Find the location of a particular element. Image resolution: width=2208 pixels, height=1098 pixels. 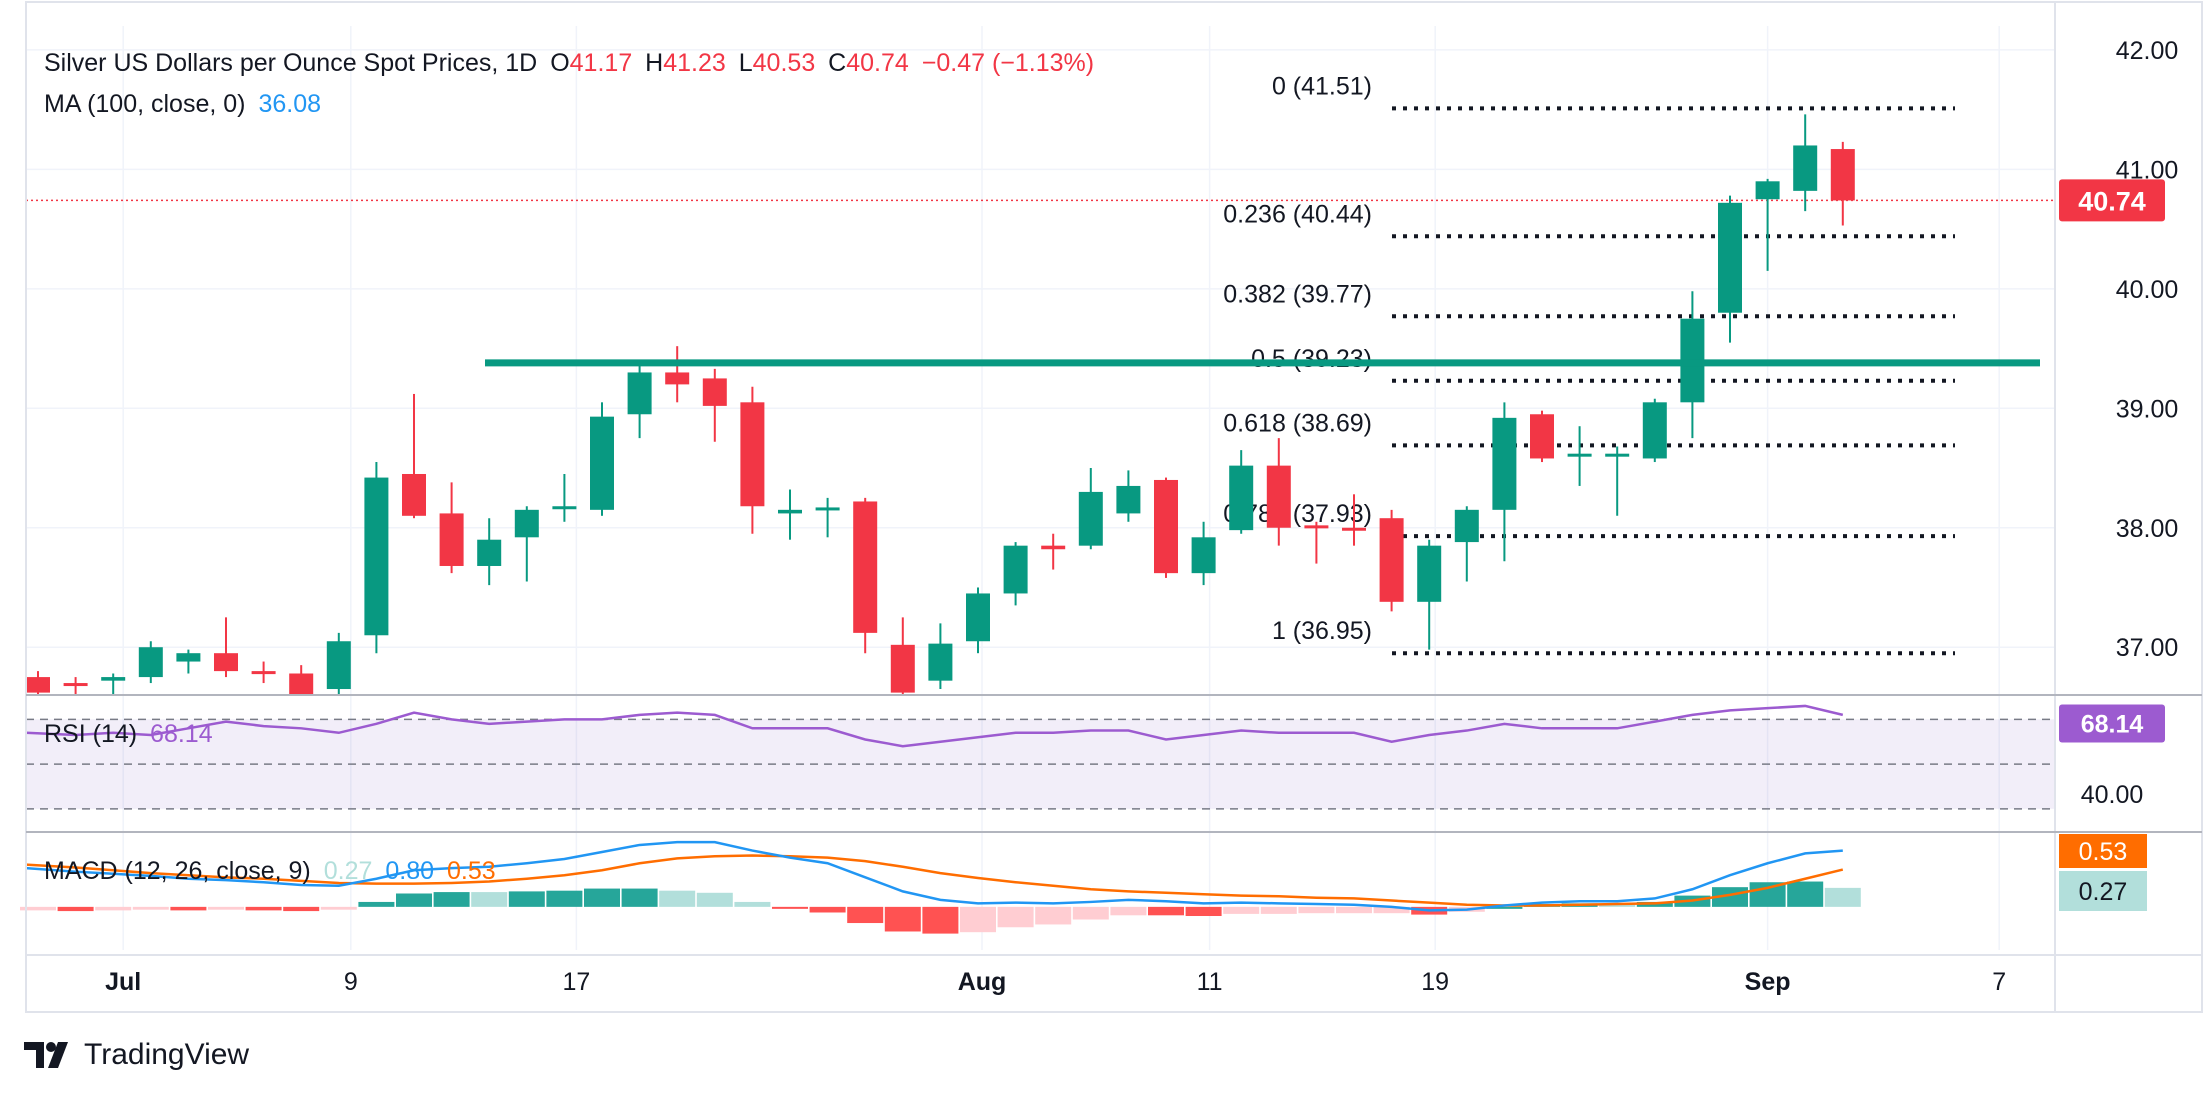

macd-line is located at coordinates (934, 876).